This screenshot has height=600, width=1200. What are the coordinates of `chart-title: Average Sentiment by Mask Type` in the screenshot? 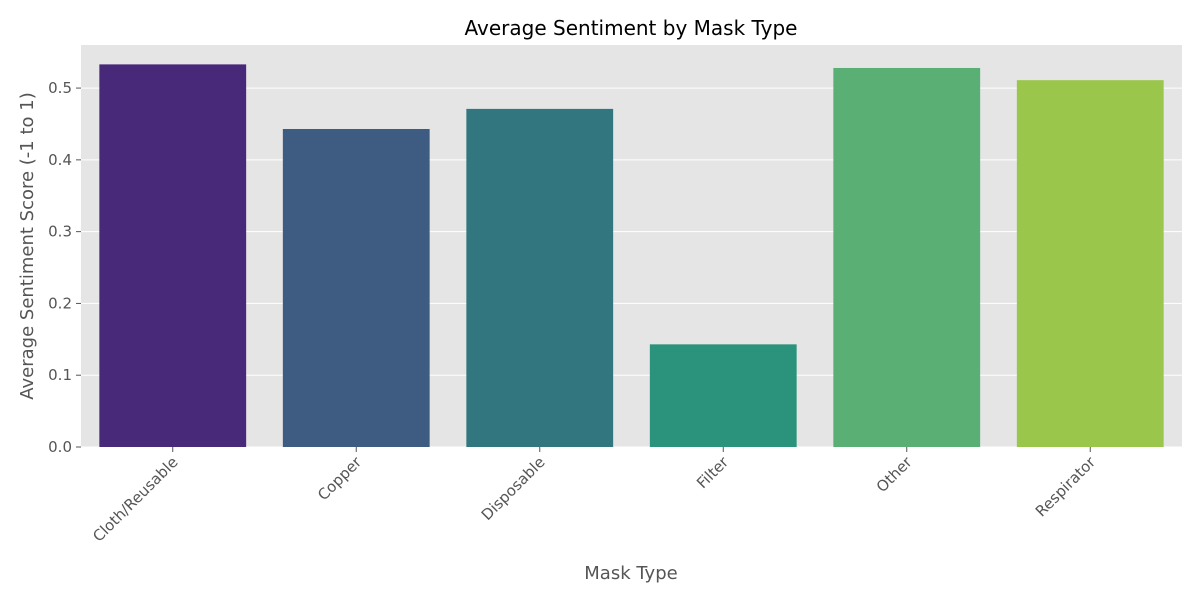 It's located at (631, 28).